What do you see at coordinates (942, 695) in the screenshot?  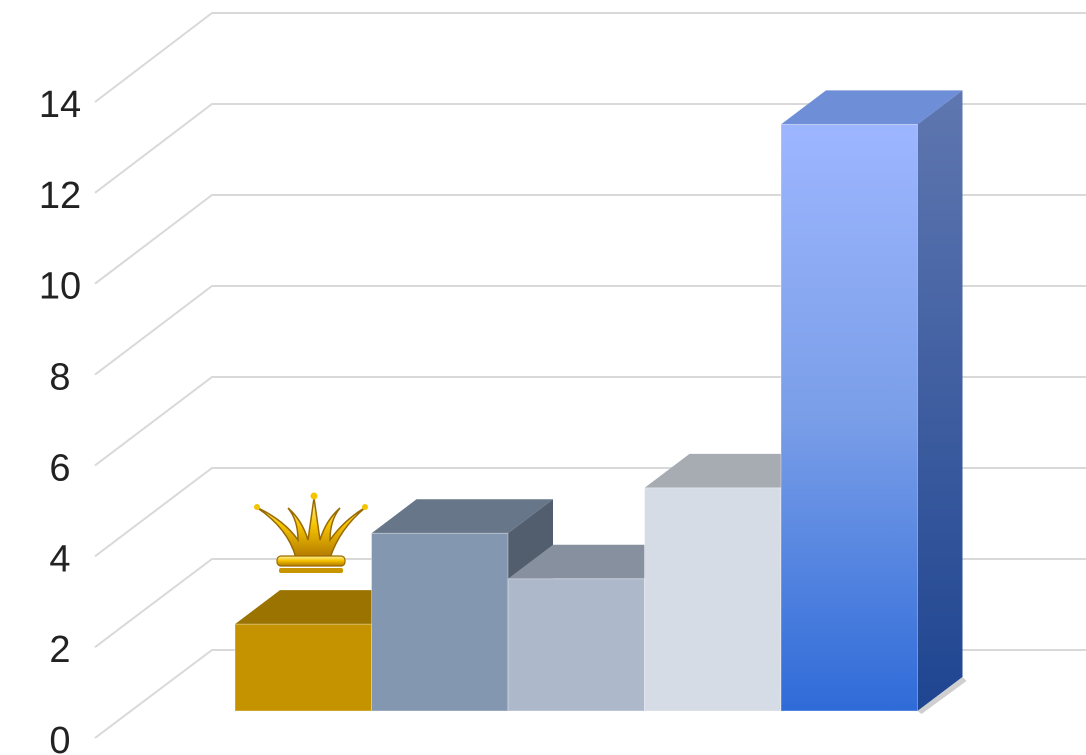 I see `bar-shadow` at bounding box center [942, 695].